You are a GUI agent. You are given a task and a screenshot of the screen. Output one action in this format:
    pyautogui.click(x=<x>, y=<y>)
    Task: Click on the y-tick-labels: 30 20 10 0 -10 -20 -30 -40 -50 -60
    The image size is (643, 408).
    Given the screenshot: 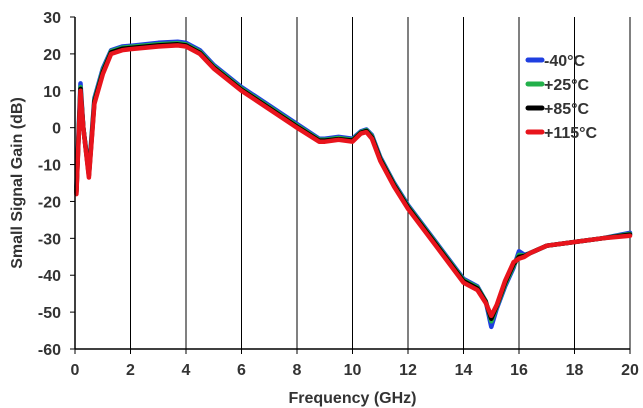 What is the action you would take?
    pyautogui.click(x=49, y=184)
    